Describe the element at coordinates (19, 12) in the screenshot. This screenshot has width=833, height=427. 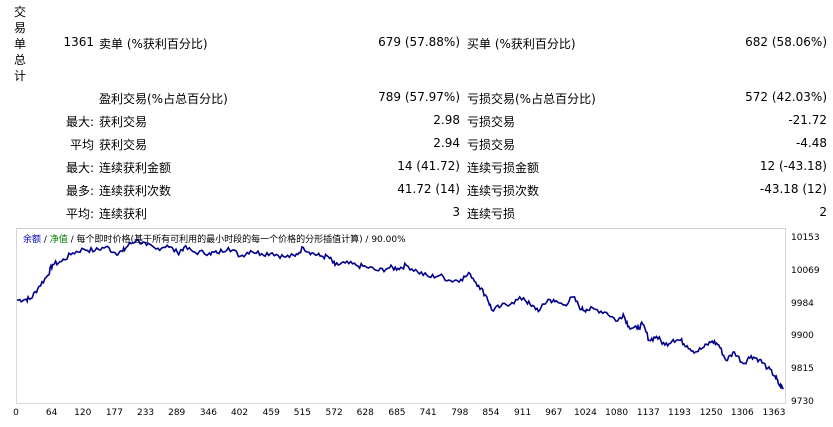
I see `side-char: 交` at that location.